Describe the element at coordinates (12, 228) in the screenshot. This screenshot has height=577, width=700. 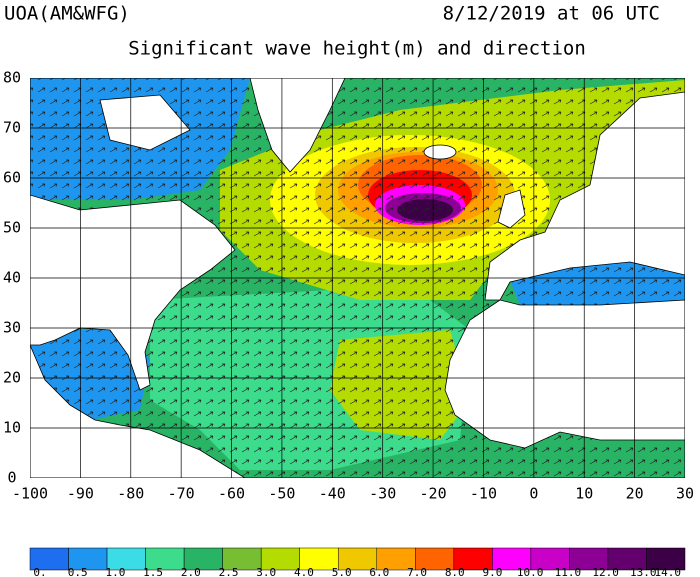
I see `y-tick-label: 50` at that location.